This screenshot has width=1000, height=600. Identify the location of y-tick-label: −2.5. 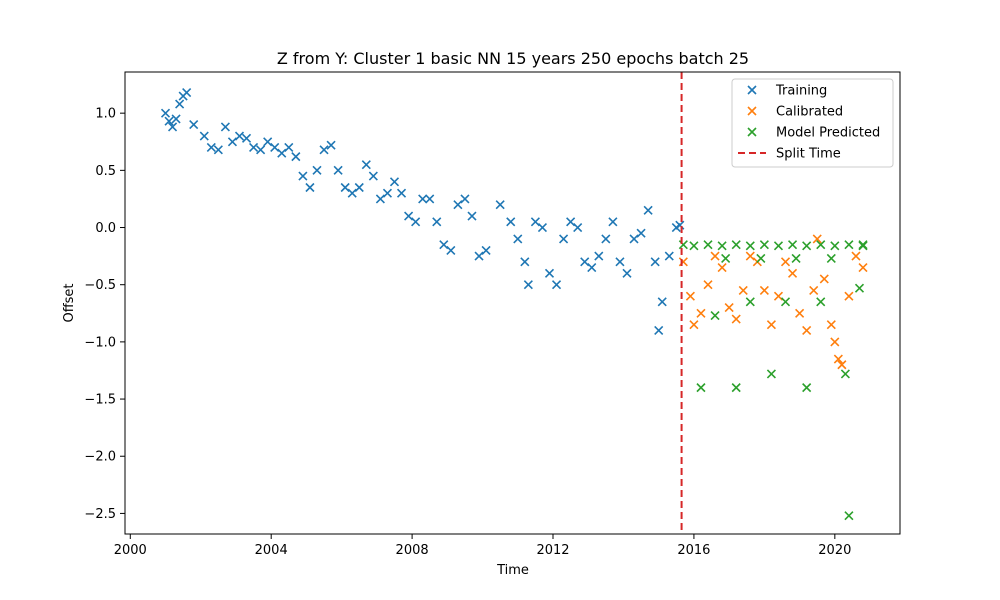
(100, 514).